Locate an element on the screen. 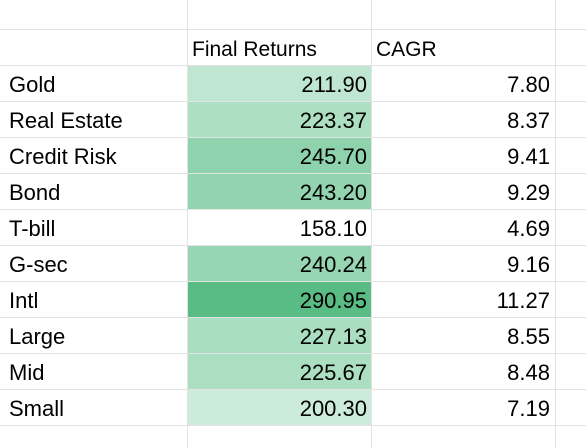  cell-name: Bond is located at coordinates (35, 192).